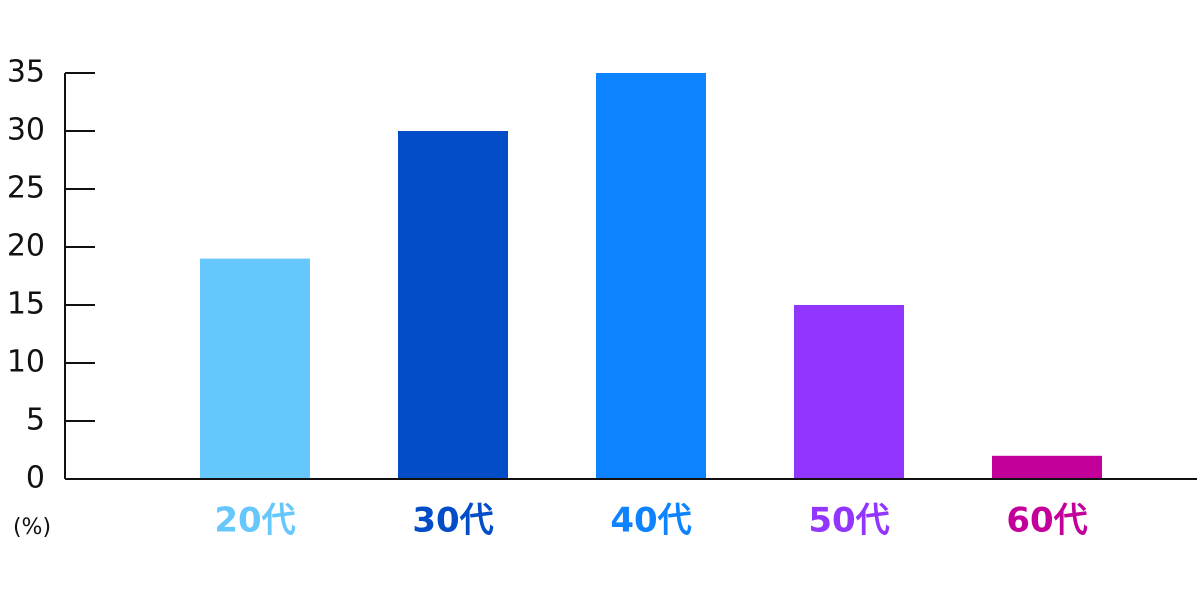 The width and height of the screenshot is (1200, 600). What do you see at coordinates (848, 521) in the screenshot?
I see `x-tick-label: 50代` at bounding box center [848, 521].